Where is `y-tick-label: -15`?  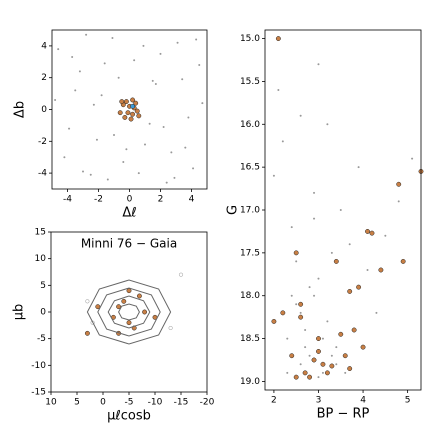 y-tick-label: -15 is located at coordinates (38, 393).